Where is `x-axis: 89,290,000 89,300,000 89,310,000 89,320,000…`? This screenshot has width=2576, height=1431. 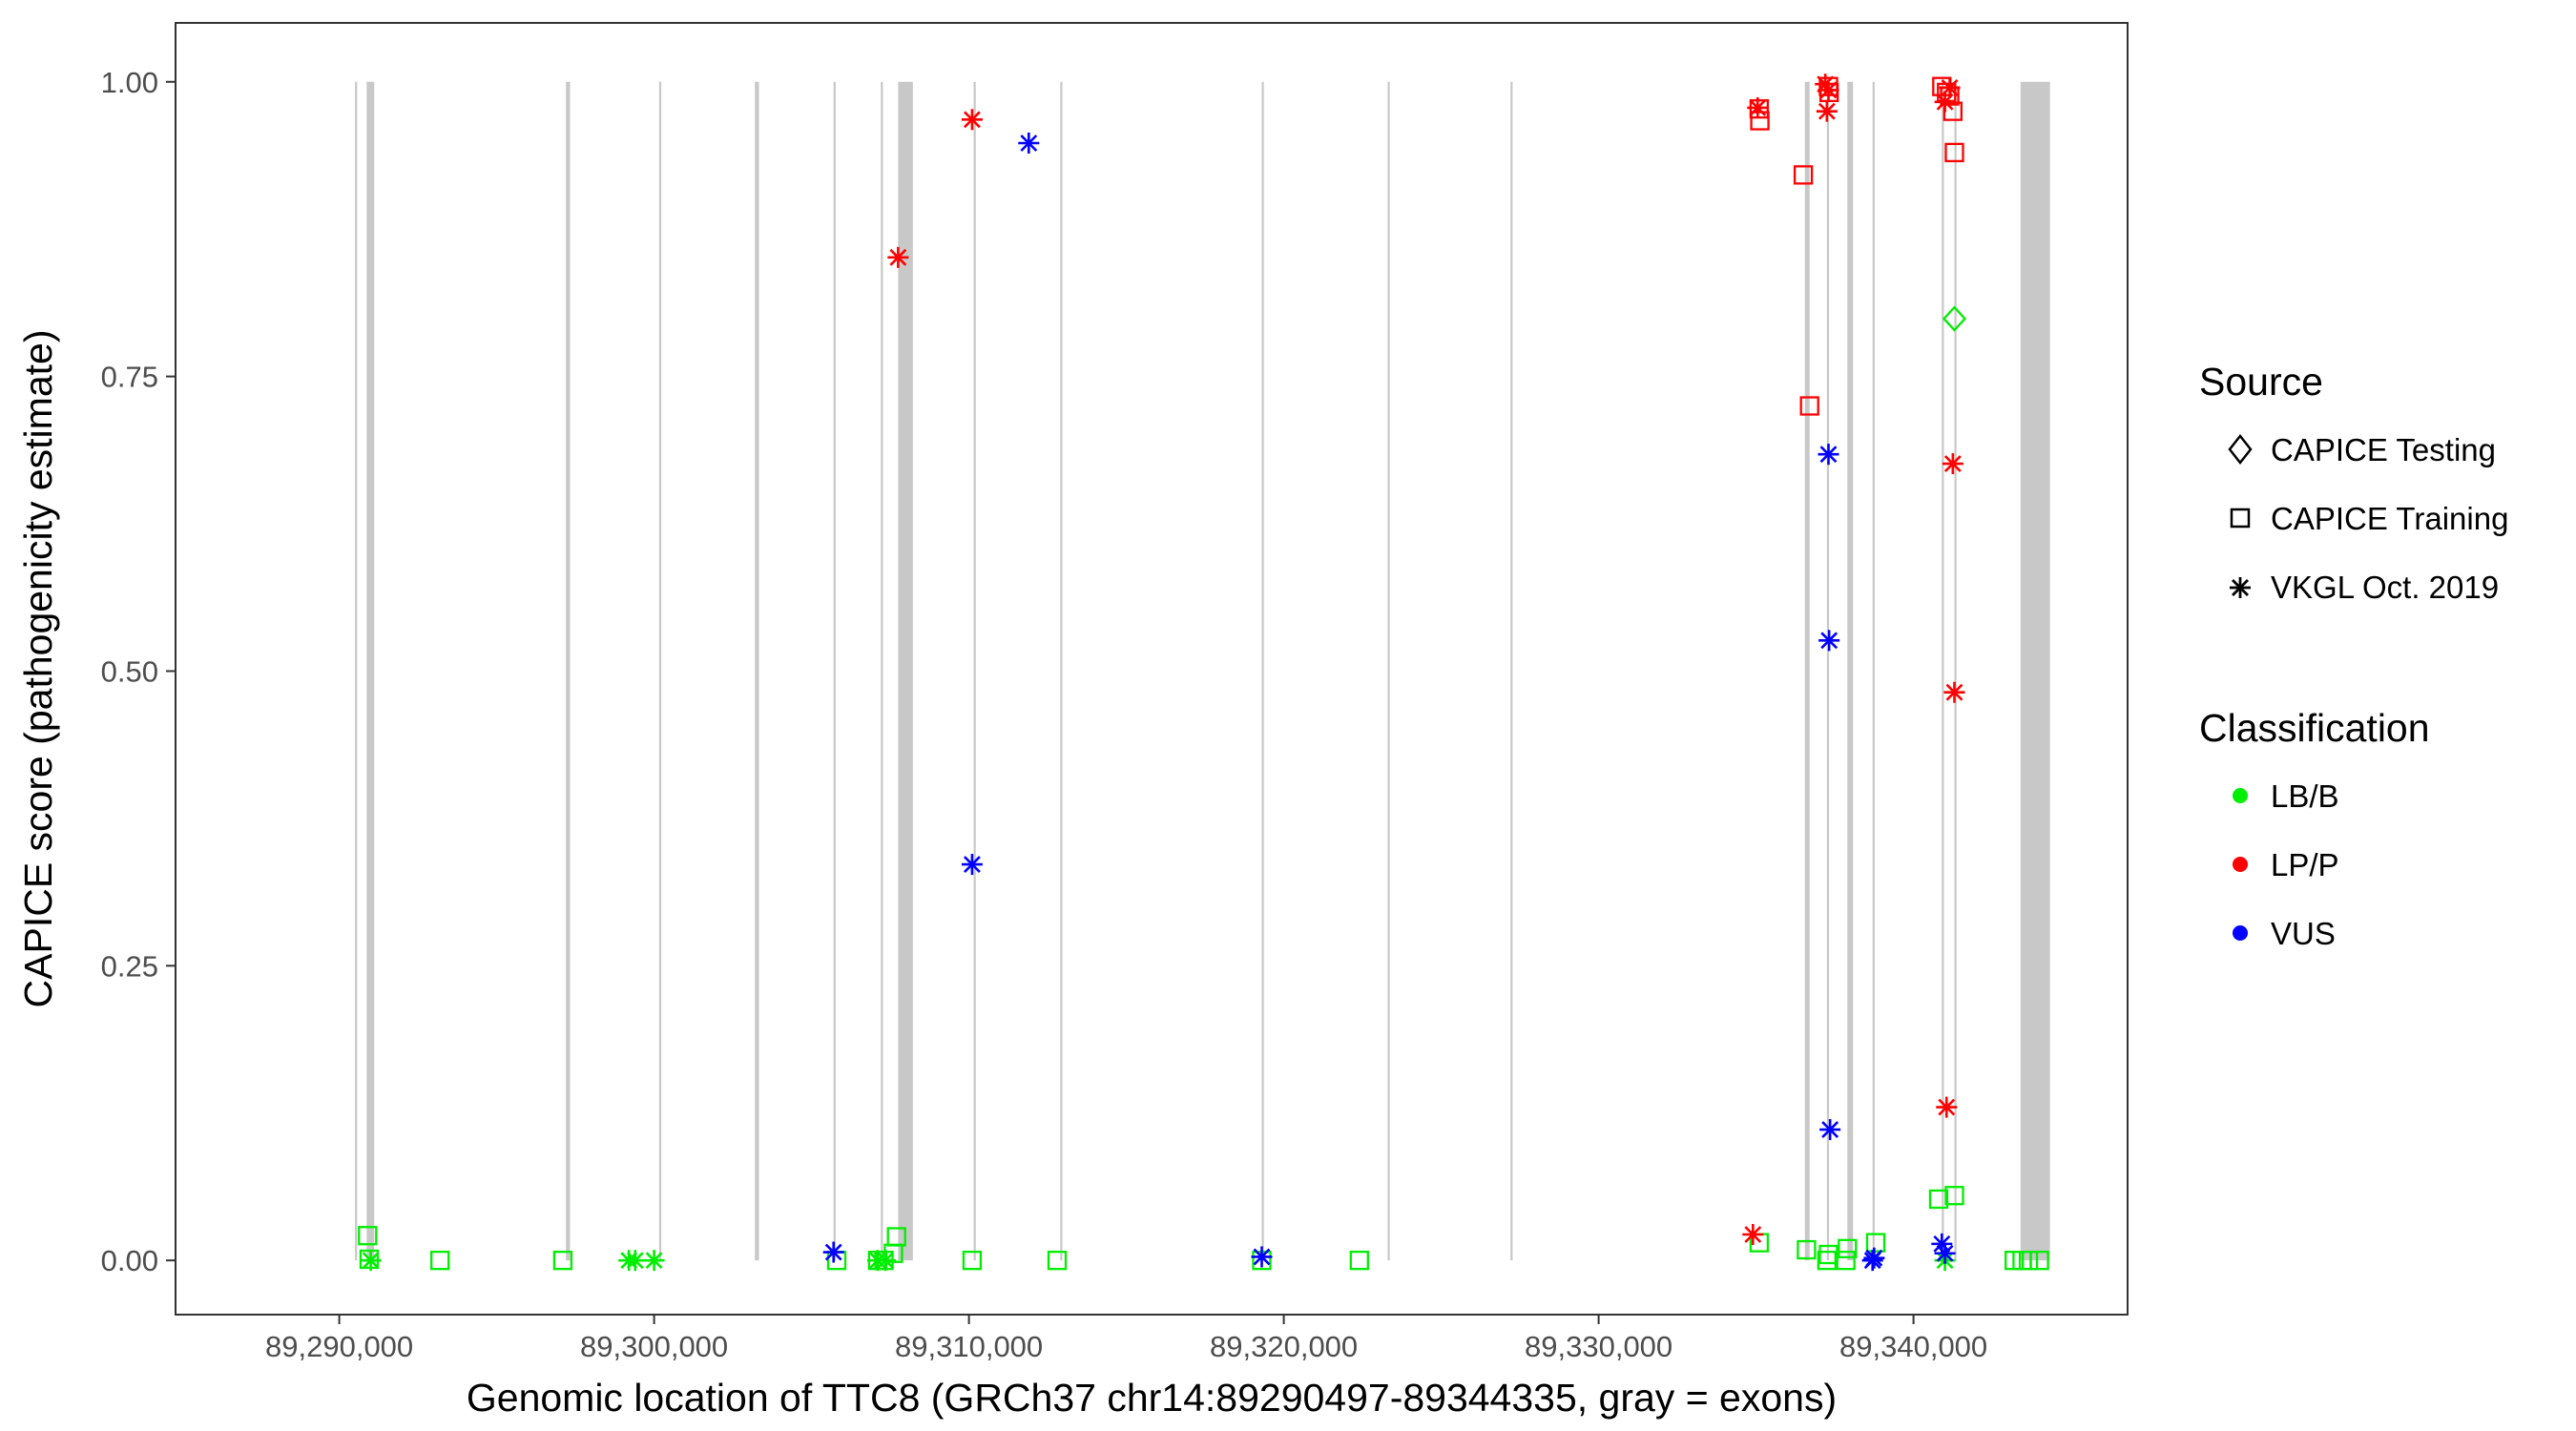
x-axis: 89,290,000 89,300,000 89,310,000 89,320,000… is located at coordinates (1126, 1339).